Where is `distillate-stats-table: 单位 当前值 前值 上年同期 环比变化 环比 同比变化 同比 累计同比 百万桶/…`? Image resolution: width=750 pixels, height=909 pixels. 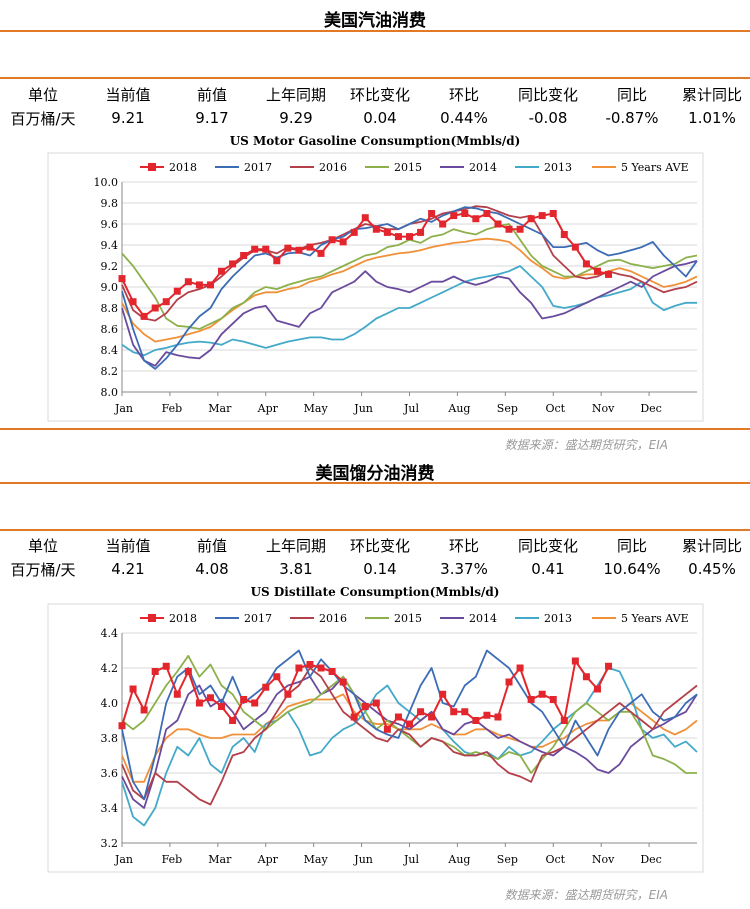
distillate-stats-table: 单位 当前值 前值 上年同期 环比变化 环比 同比变化 同比 累计同比 百万桶/… is located at coordinates (375, 557).